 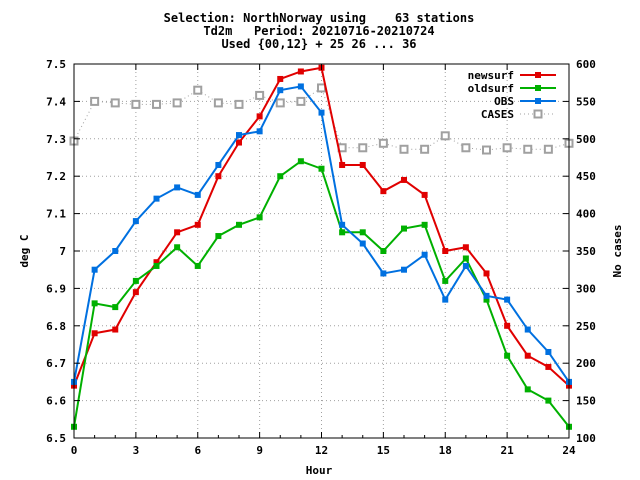 I want to click on legend-label-cases: CASES, so click(x=497, y=114).